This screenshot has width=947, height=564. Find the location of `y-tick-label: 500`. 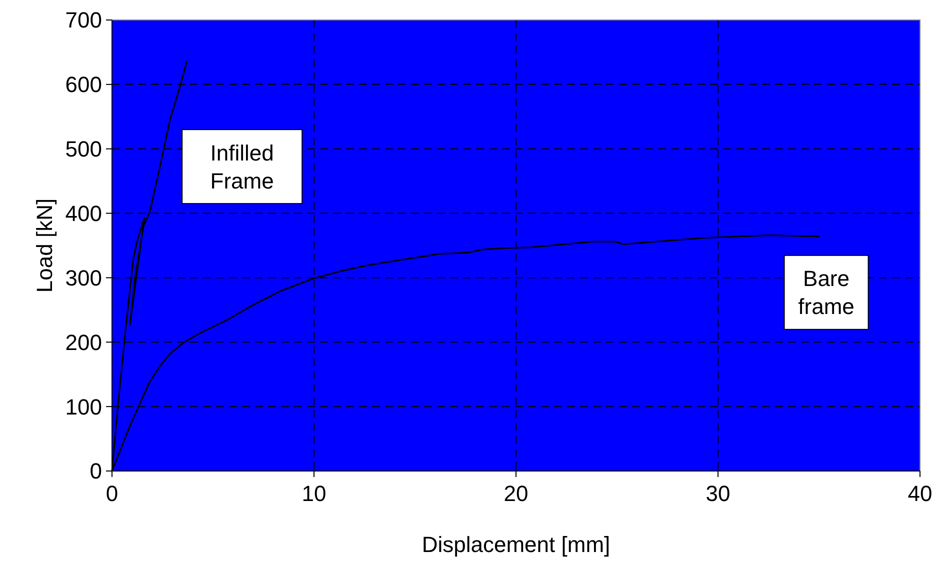

y-tick-label: 500 is located at coordinates (83, 149).